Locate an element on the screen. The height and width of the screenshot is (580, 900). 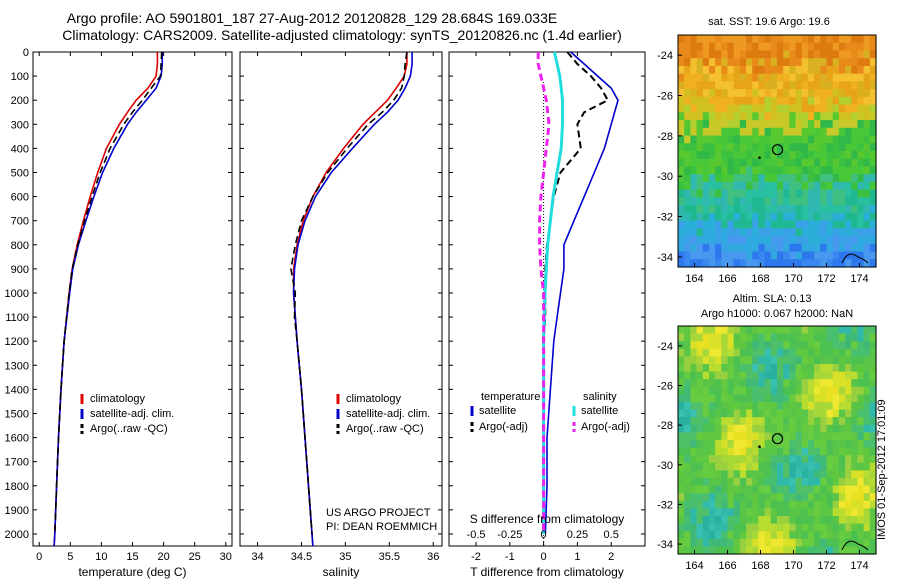
legend-label: Argo(..raw -QC) is located at coordinates (129, 429).